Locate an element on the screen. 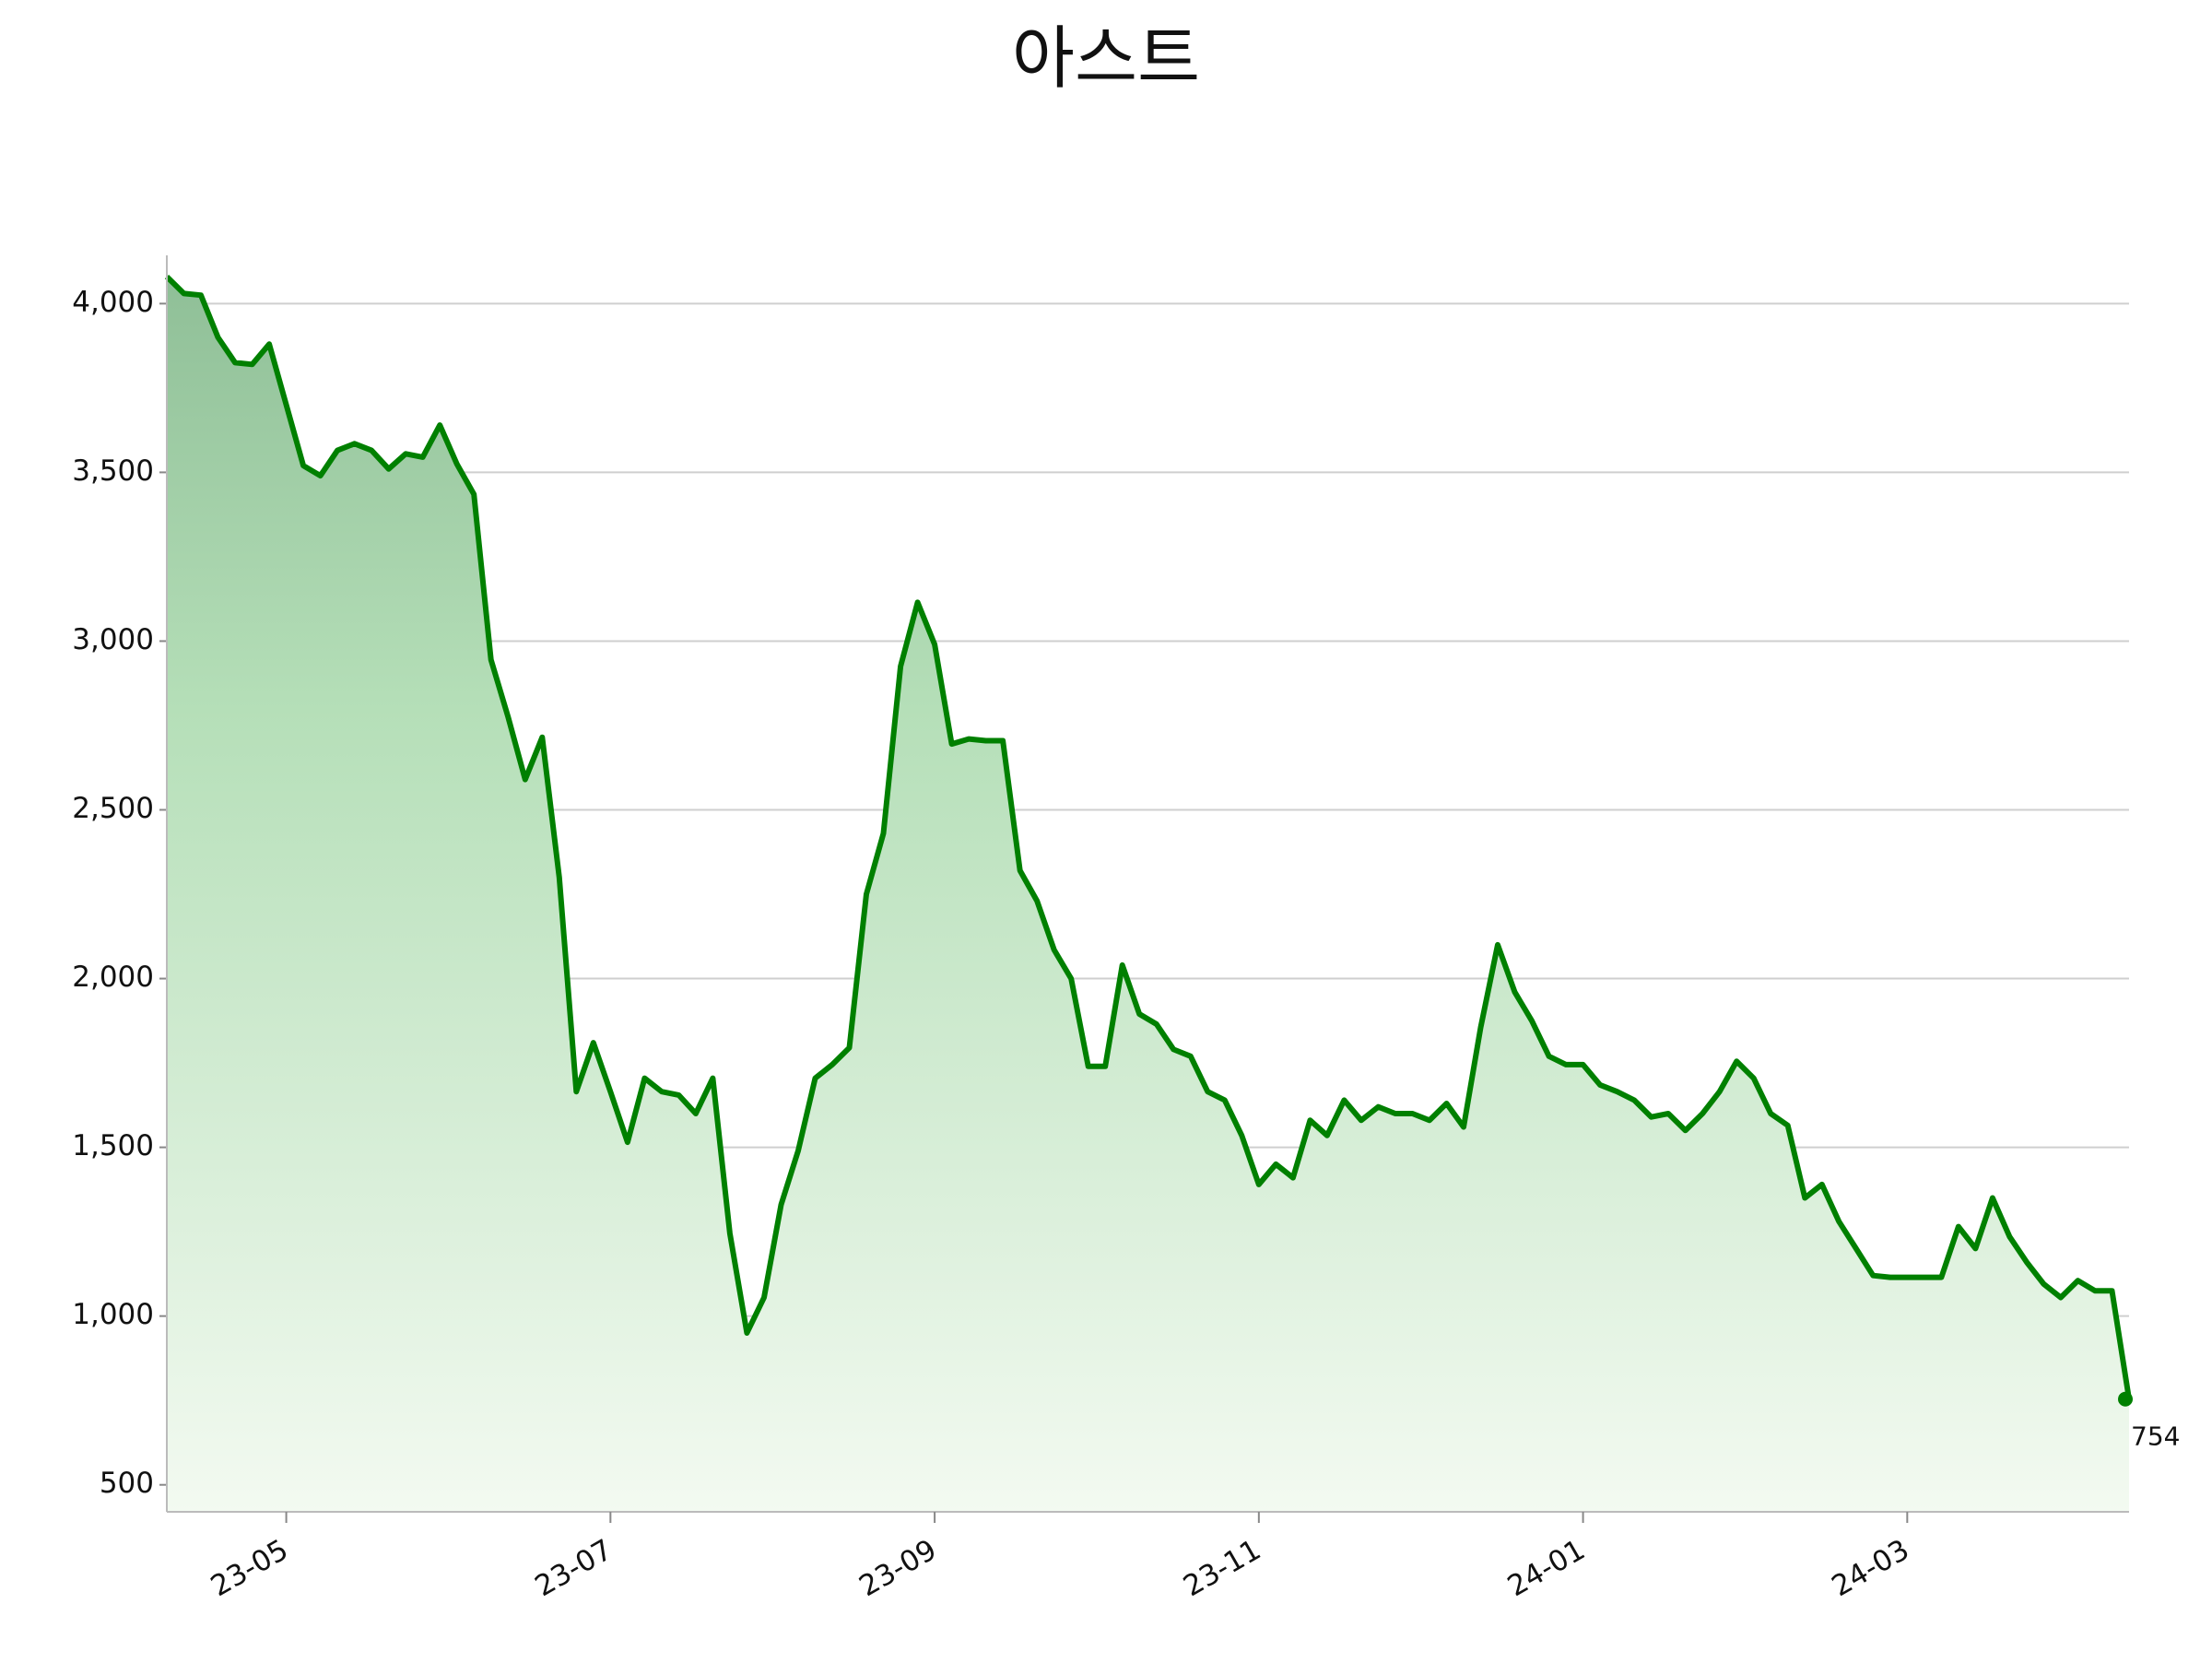  y-tick-label: 500 is located at coordinates (127, 1483).